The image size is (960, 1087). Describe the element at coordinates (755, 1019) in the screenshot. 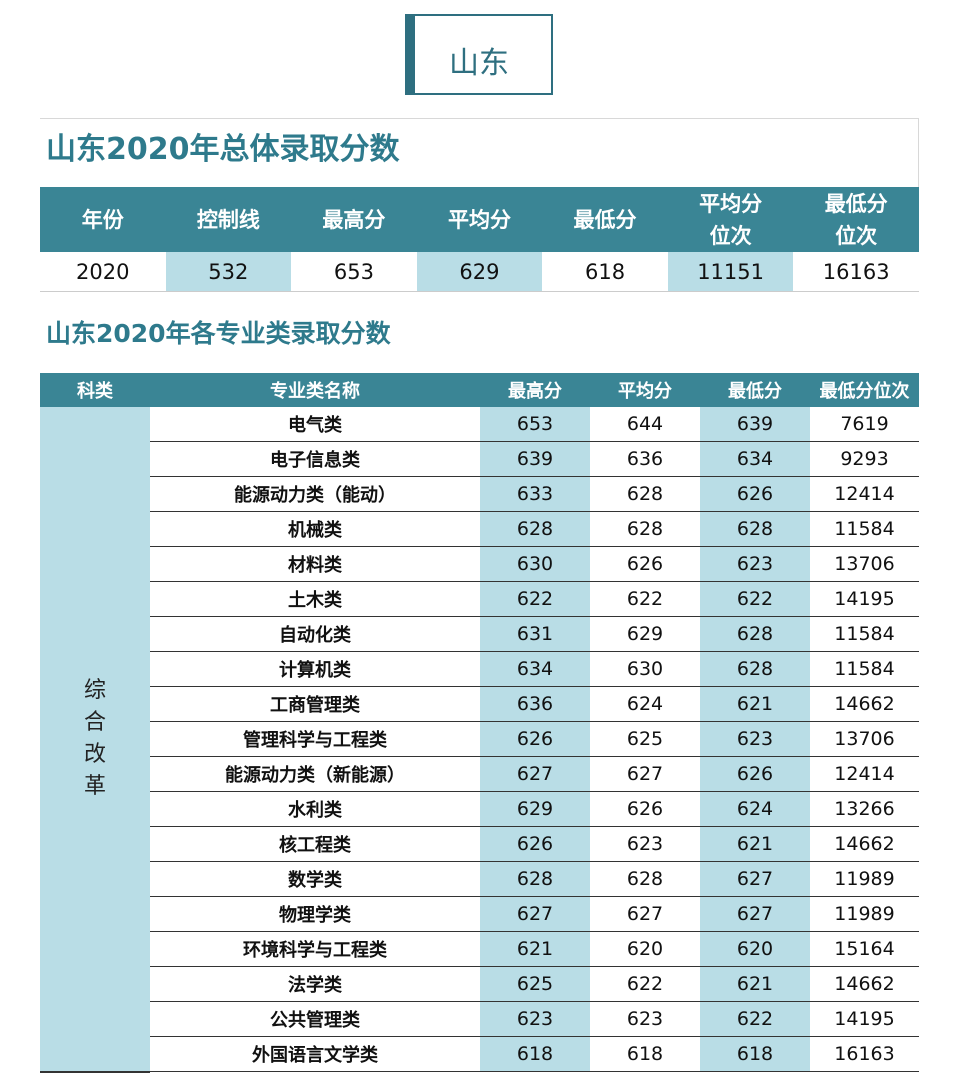

I see `cell: 622` at that location.